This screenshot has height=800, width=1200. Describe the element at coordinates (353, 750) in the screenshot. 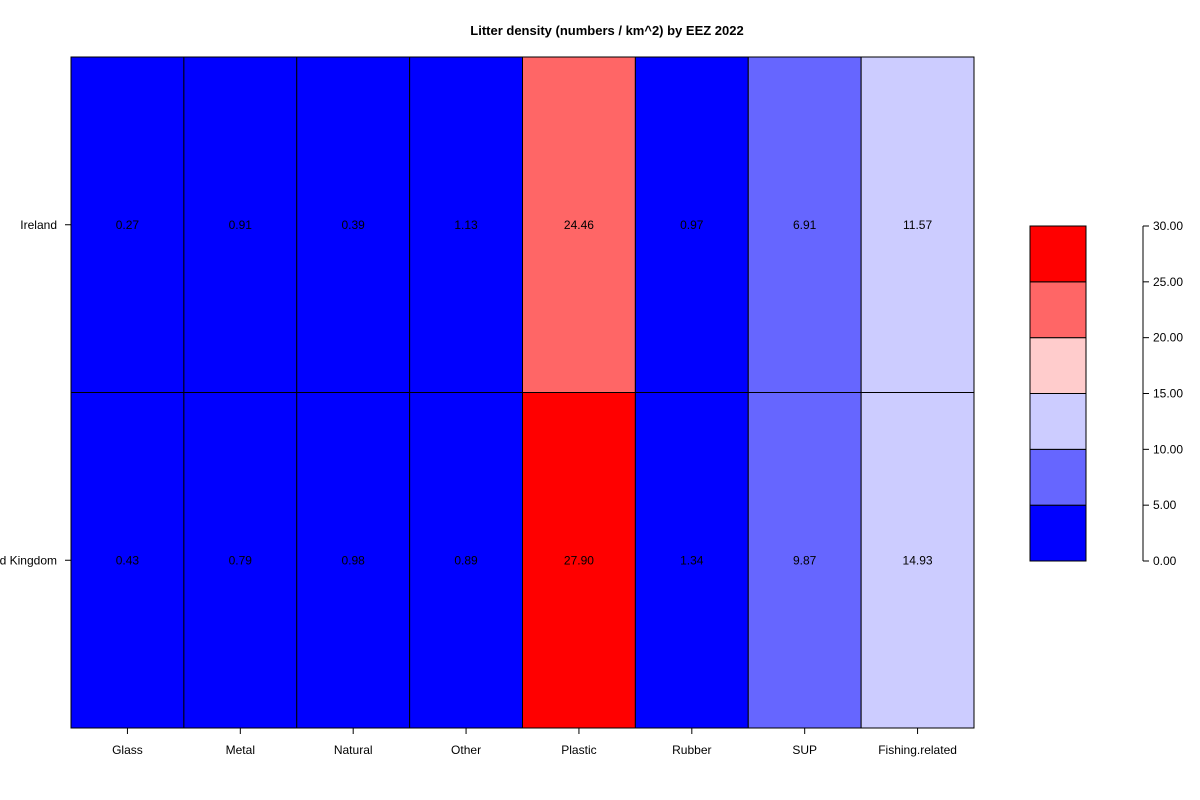

I see `x-tick-label: Natural` at that location.